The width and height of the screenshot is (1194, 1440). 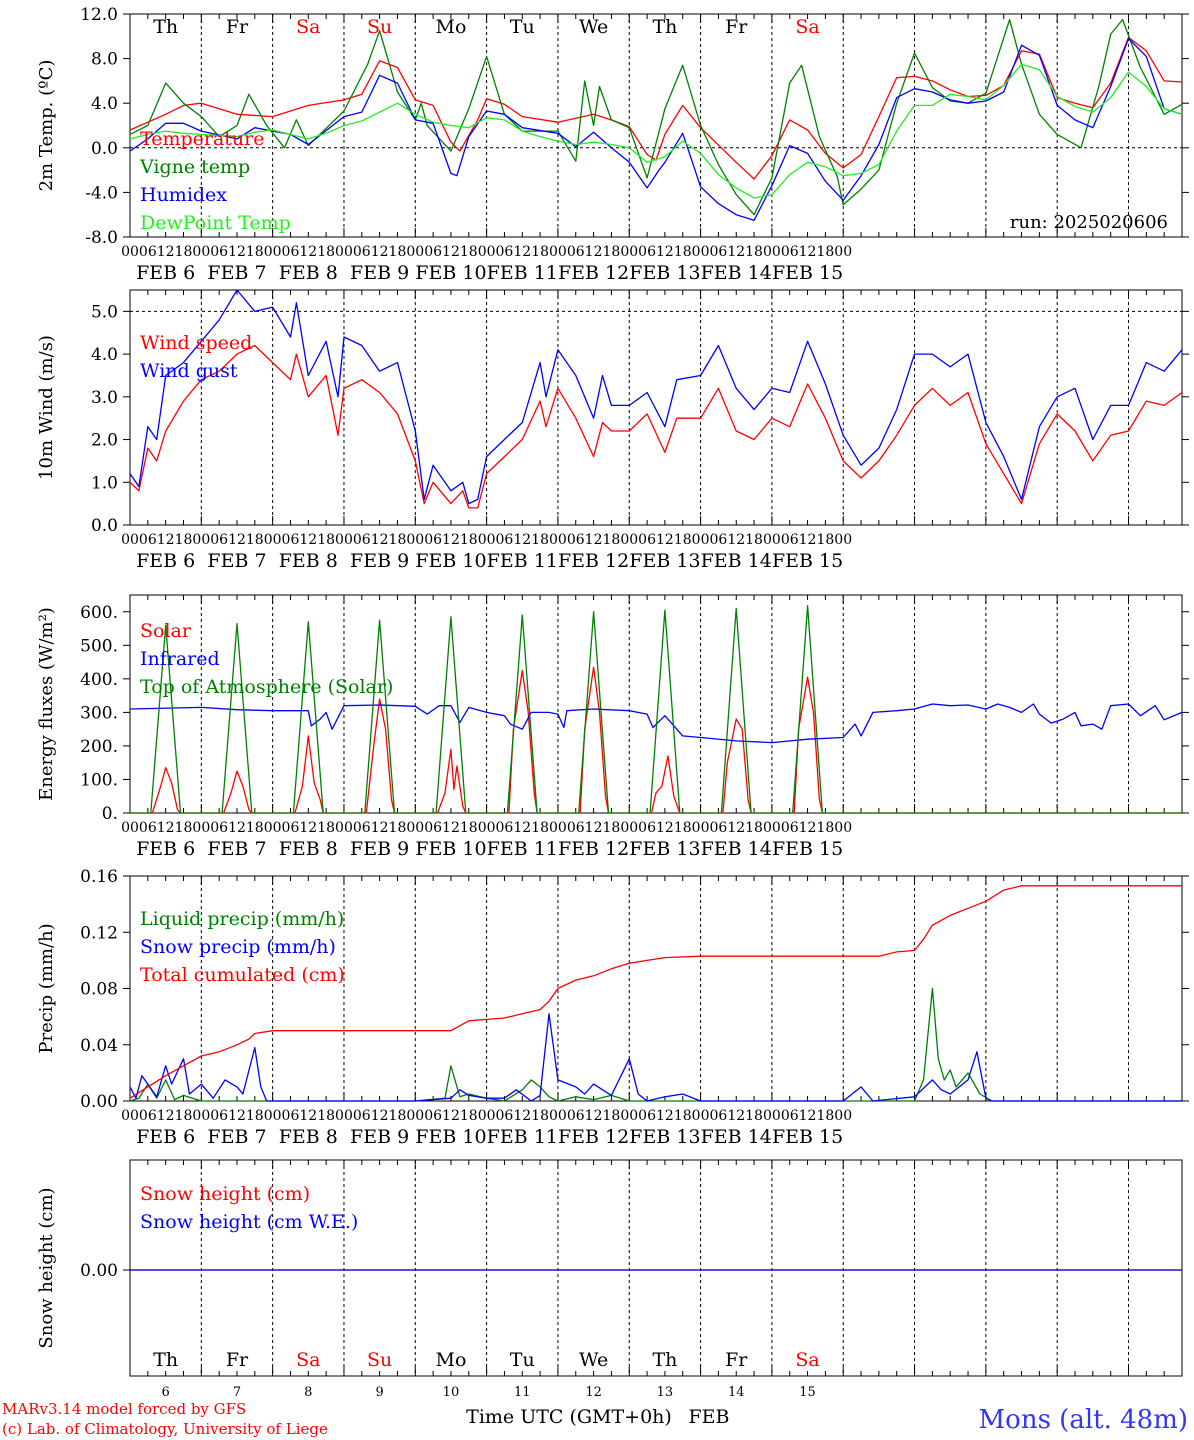 What do you see at coordinates (593, 273) in the screenshot?
I see `x-date-label: FEB 12` at bounding box center [593, 273].